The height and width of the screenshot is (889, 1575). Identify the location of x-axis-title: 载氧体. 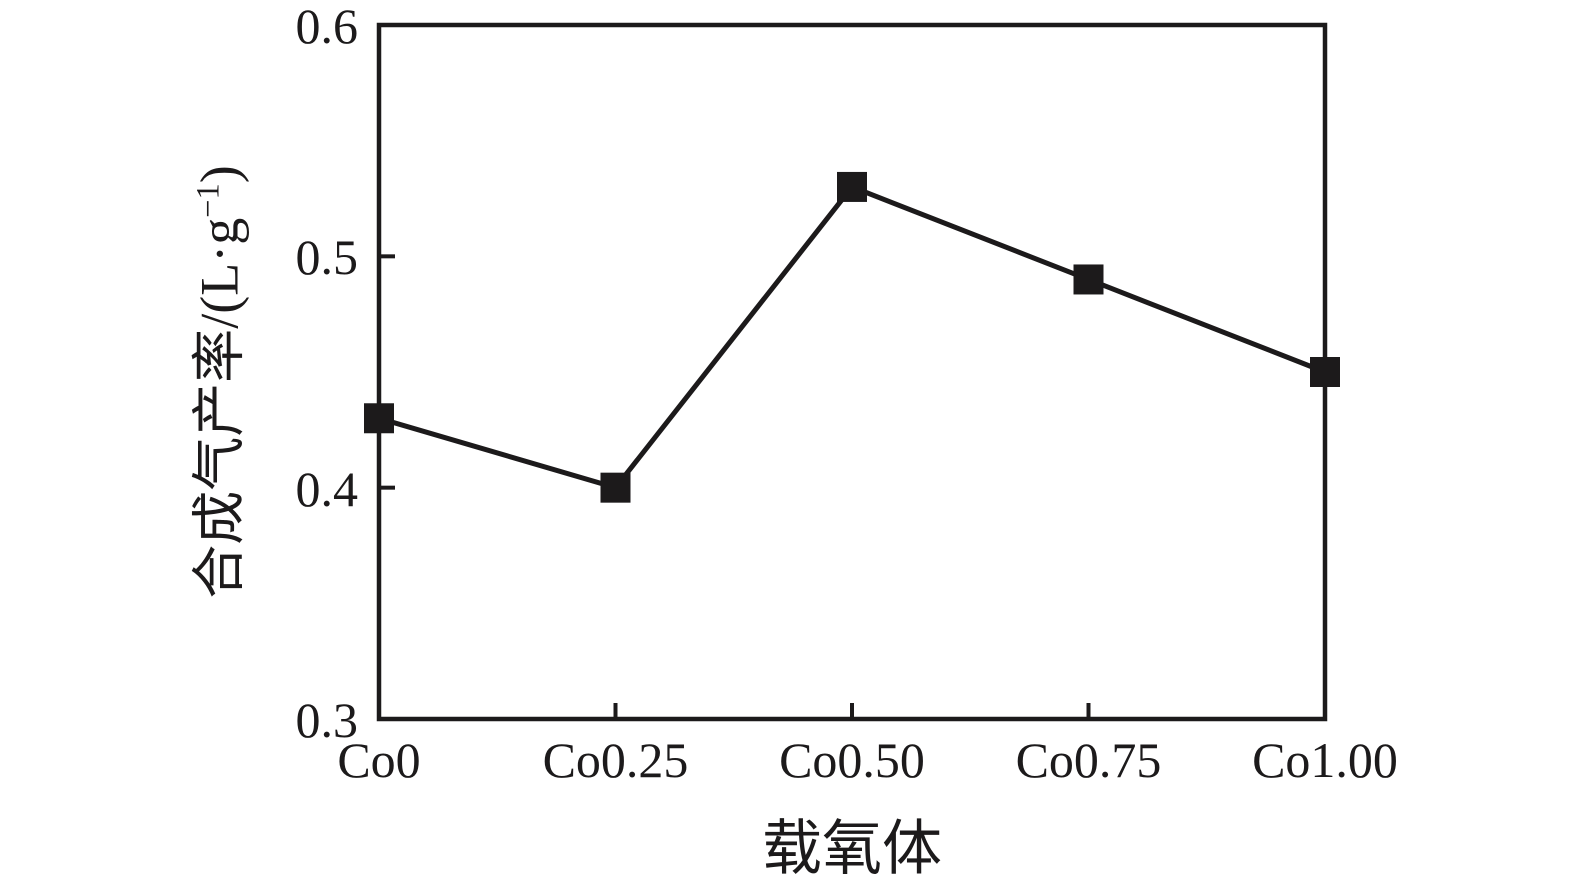
(852, 849).